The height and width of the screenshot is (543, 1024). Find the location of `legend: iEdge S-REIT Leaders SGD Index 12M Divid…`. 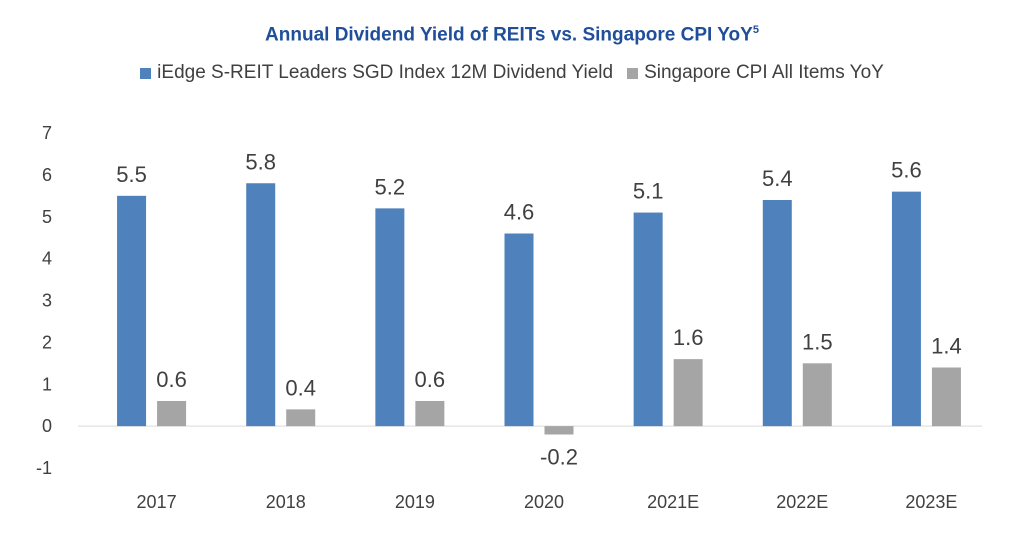

legend: iEdge S-REIT Leaders SGD Index 12M Divid… is located at coordinates (512, 73).